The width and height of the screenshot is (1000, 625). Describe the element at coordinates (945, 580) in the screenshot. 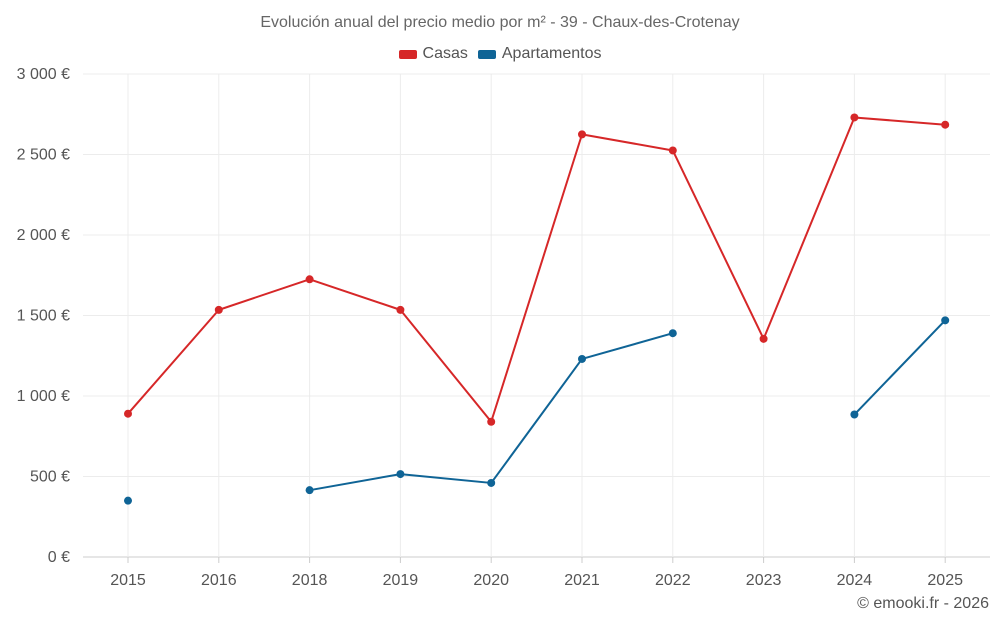

I see `x-tick-label: 2025` at that location.